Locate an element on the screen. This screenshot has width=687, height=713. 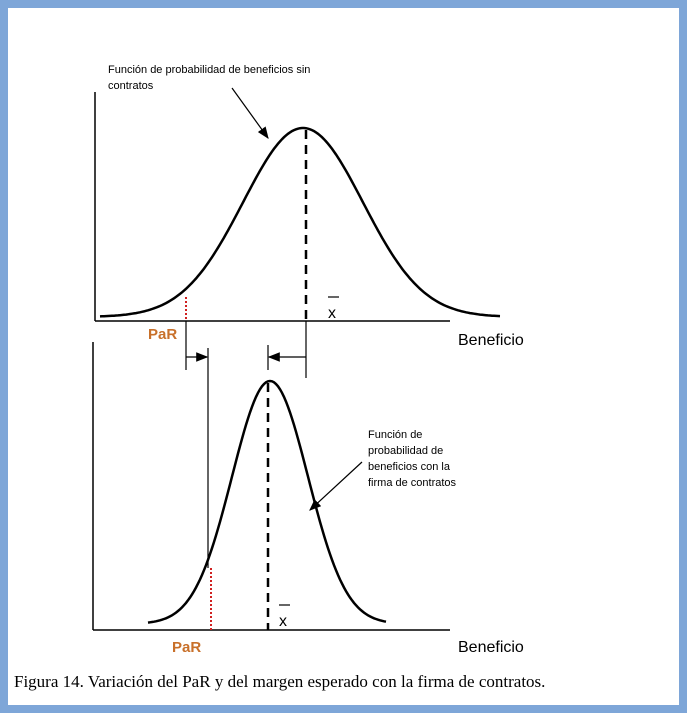
mean-lines is located at coordinates (287, 380).